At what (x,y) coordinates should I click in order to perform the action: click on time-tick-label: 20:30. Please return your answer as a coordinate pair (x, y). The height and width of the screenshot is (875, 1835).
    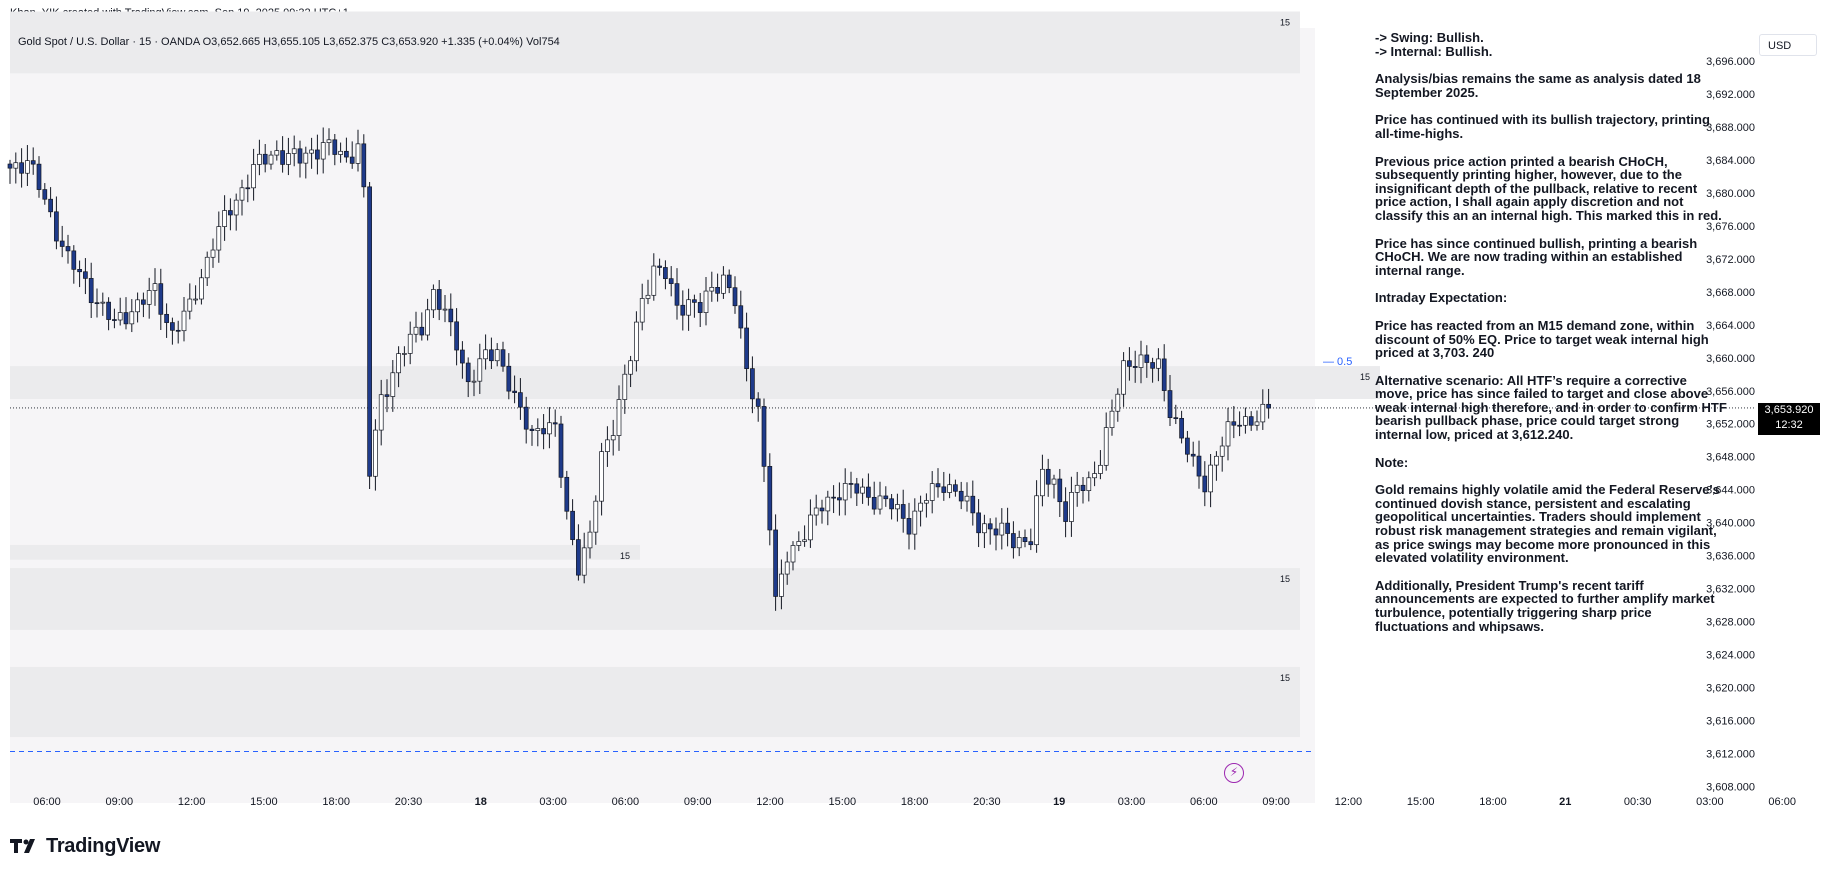
    Looking at the image, I should click on (409, 802).